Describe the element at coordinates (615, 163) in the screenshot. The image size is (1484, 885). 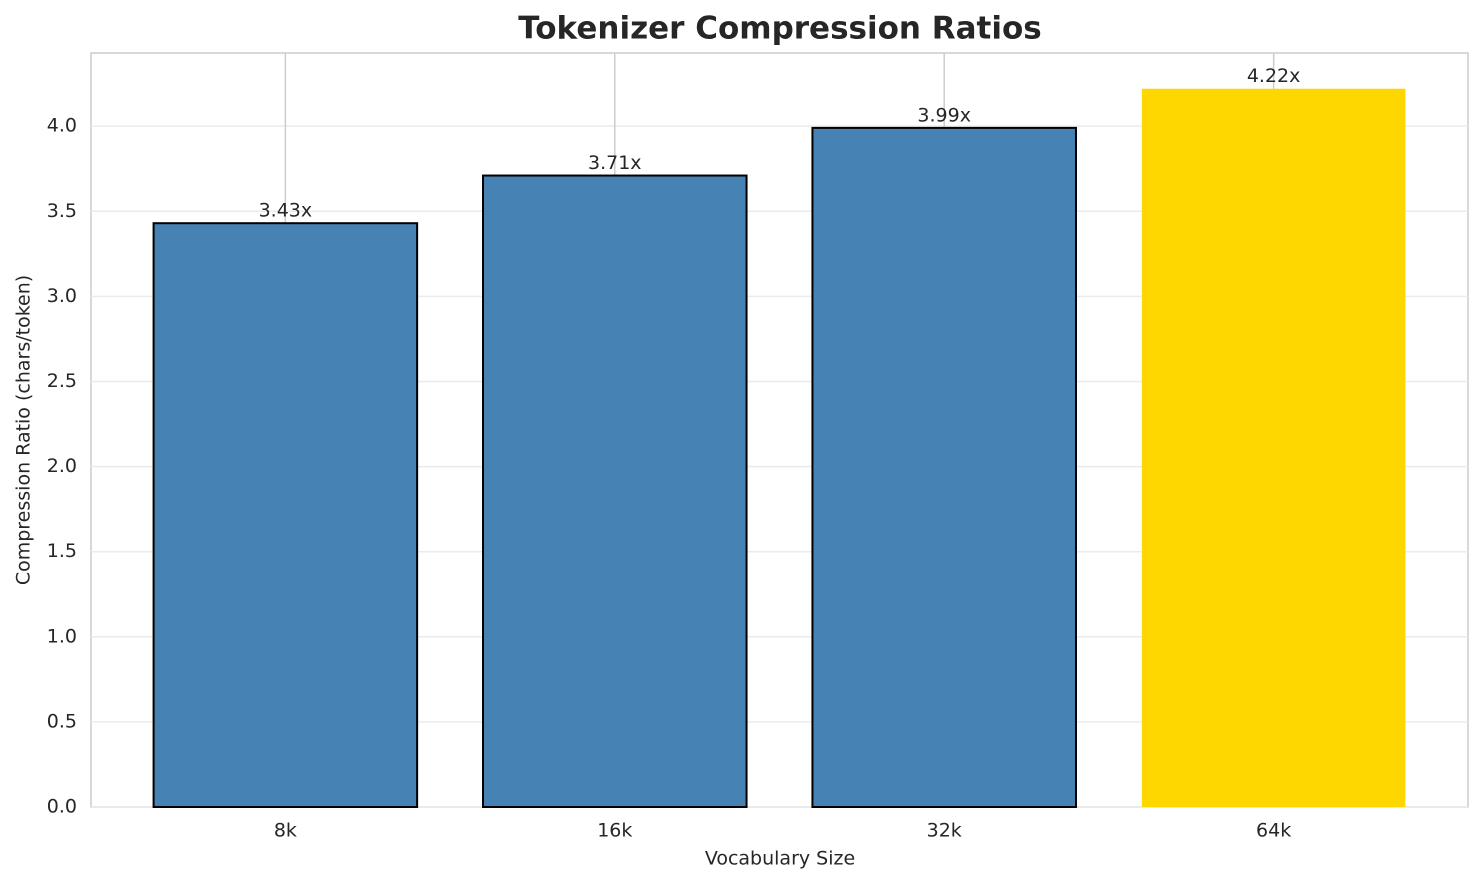
I see `value-label: 3.71x` at that location.